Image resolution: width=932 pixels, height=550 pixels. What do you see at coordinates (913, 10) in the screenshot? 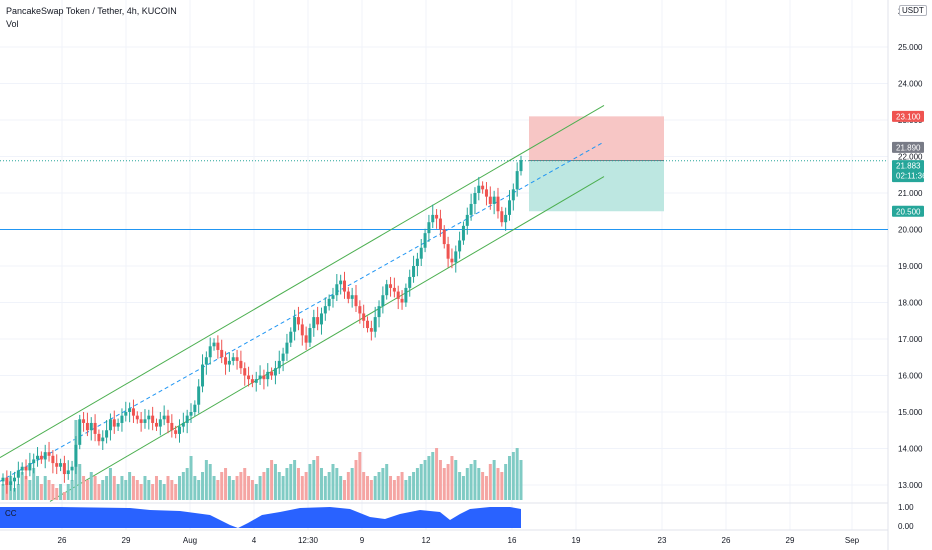
I see `currency-unit-badge: USDT` at bounding box center [913, 10].